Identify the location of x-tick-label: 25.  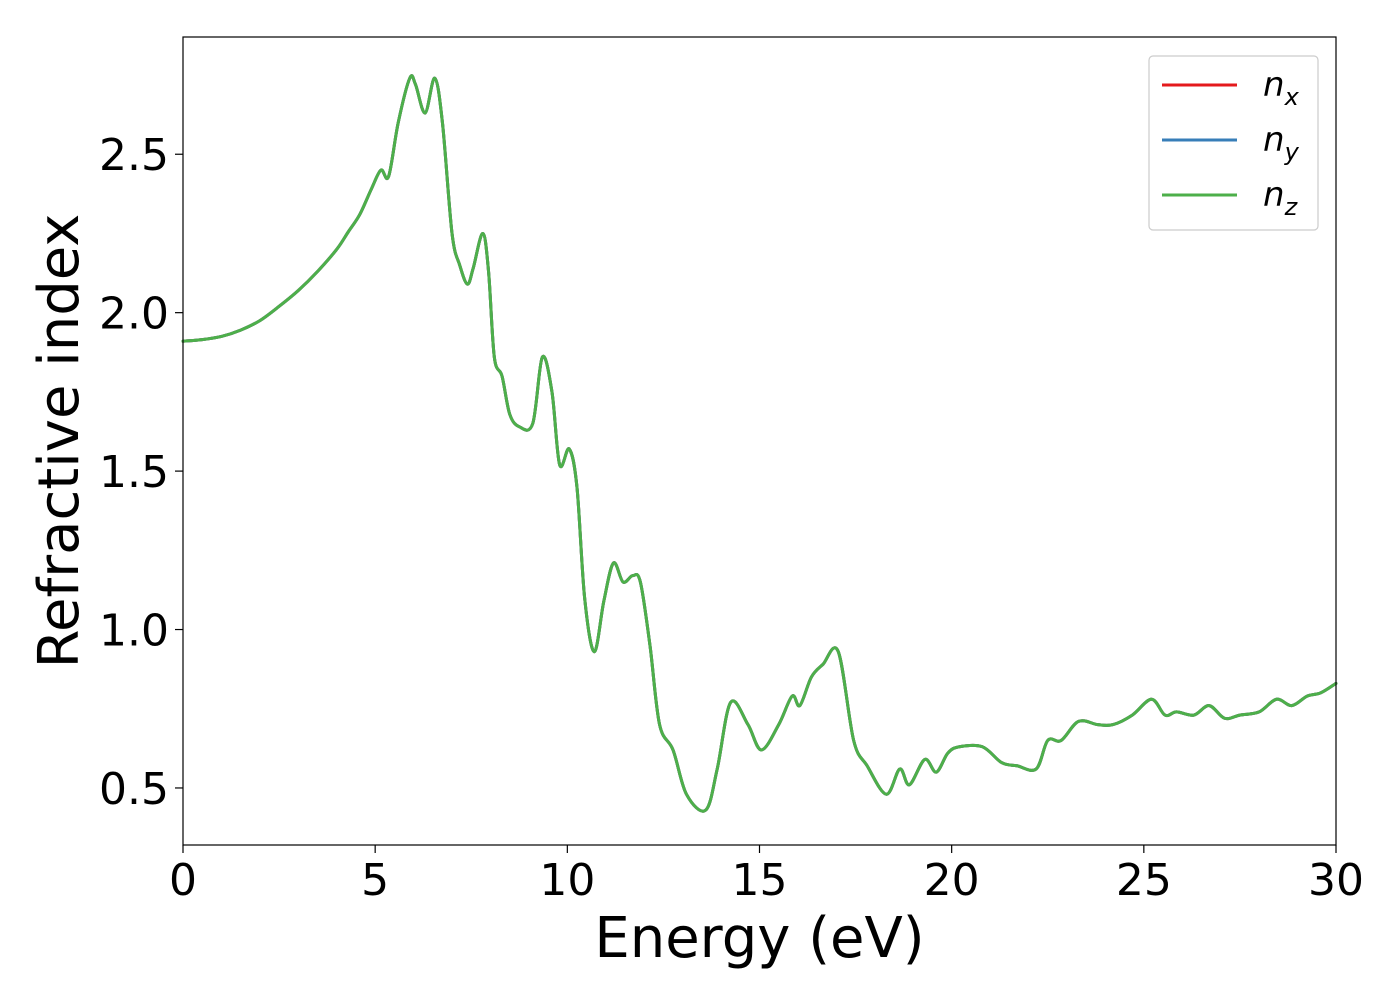
(1144, 880).